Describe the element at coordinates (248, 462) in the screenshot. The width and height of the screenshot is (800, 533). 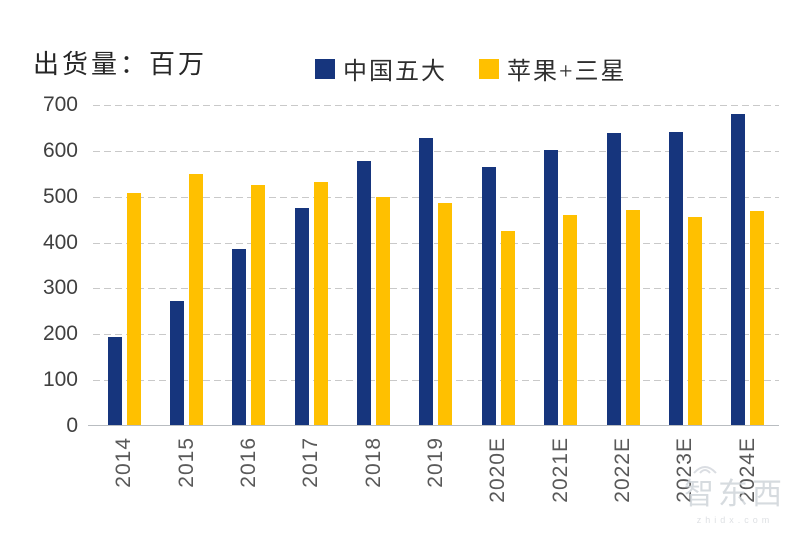
I see `x-tick-label-2016: 2016` at that location.